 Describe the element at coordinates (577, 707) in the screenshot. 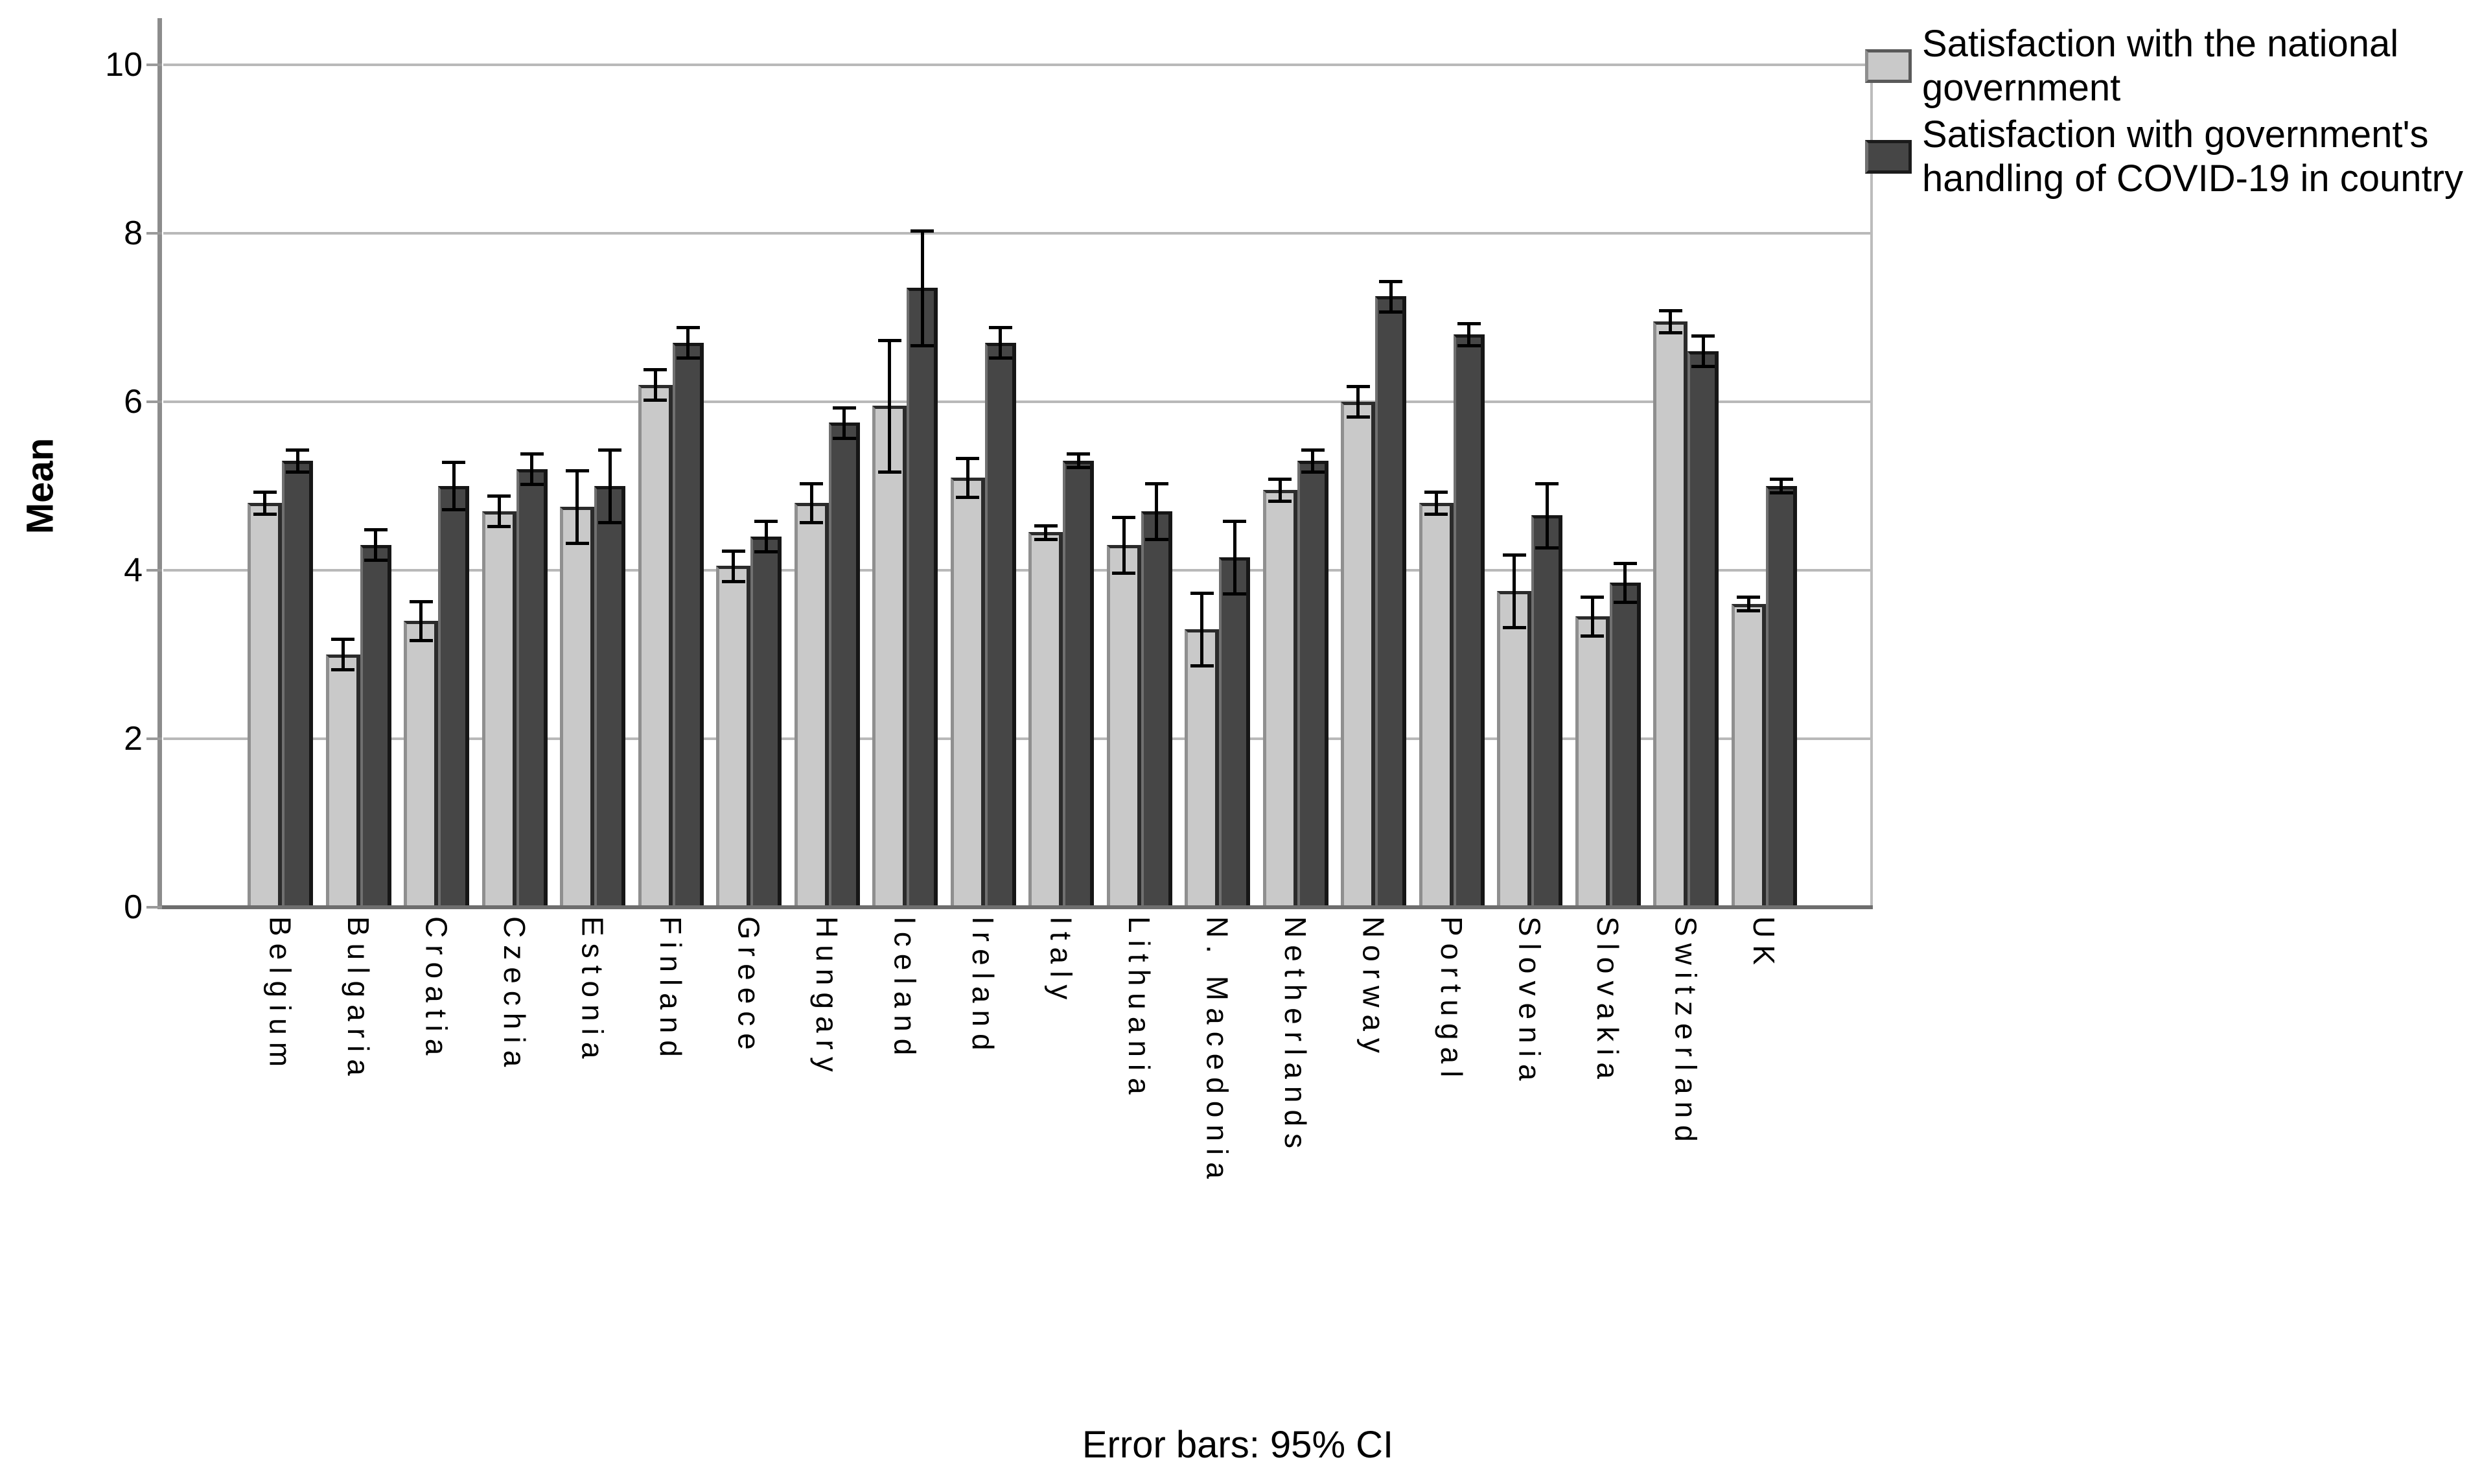

I see `bar-estonia-series0` at that location.